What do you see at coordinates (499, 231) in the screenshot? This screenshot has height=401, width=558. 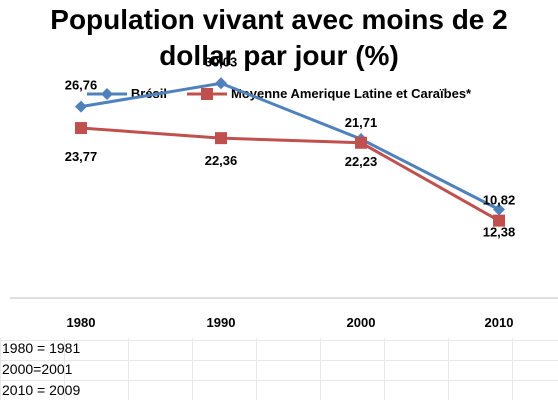 I see `series-0-data-label-3: 12,38` at bounding box center [499, 231].